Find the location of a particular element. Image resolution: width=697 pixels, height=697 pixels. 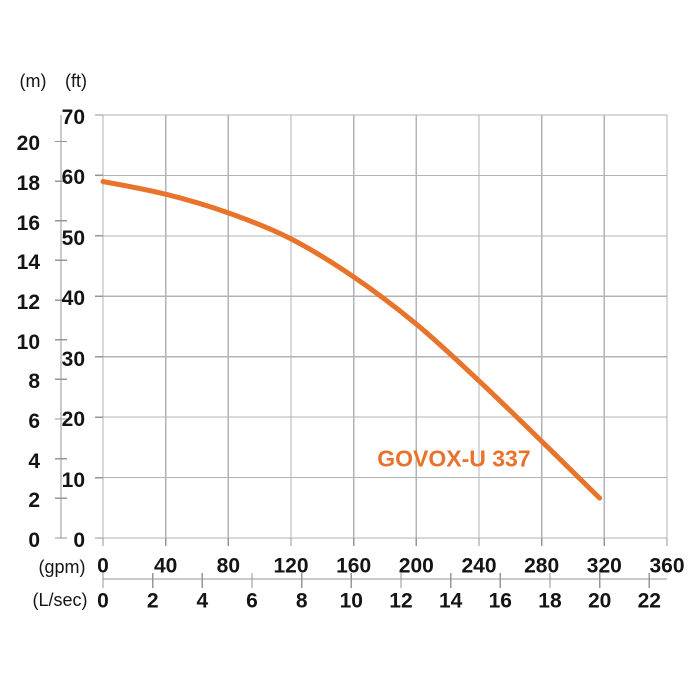

gpm-tick-label: 320 is located at coordinates (604, 566).